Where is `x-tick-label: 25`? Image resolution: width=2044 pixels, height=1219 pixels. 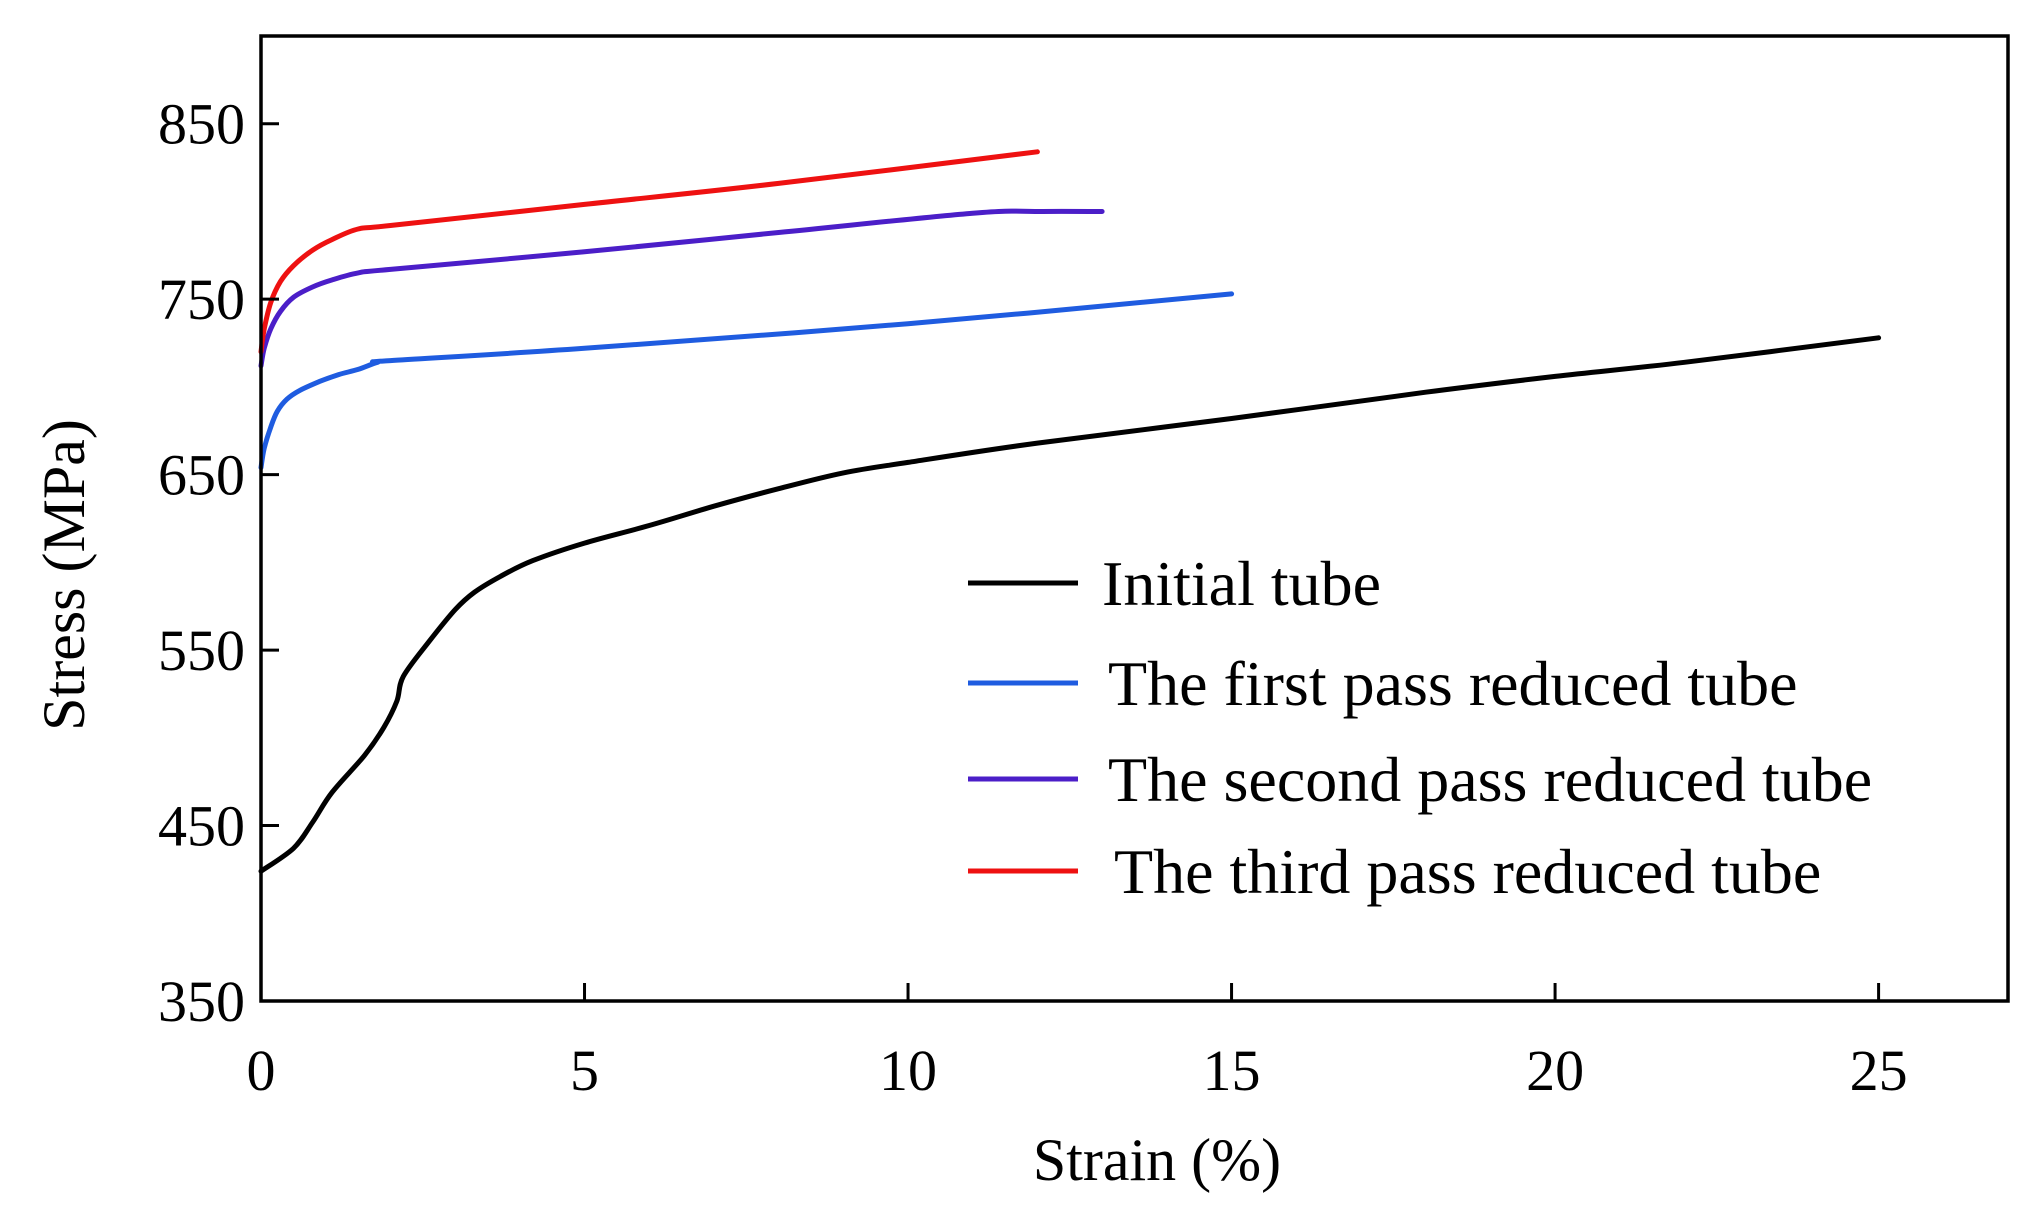
x-tick-label: 25 is located at coordinates (1879, 1070).